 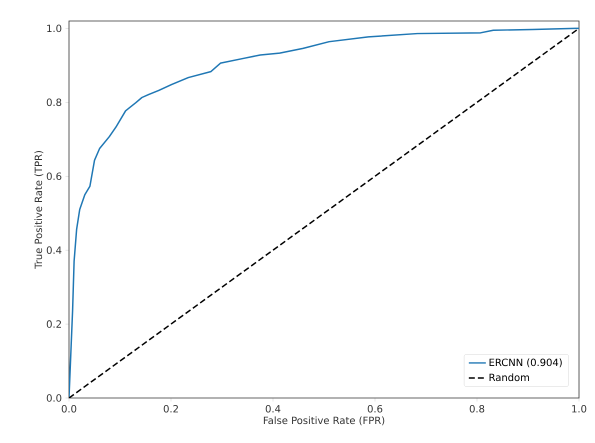 I want to click on legend-label: ERCNN (0.904), so click(x=526, y=363).